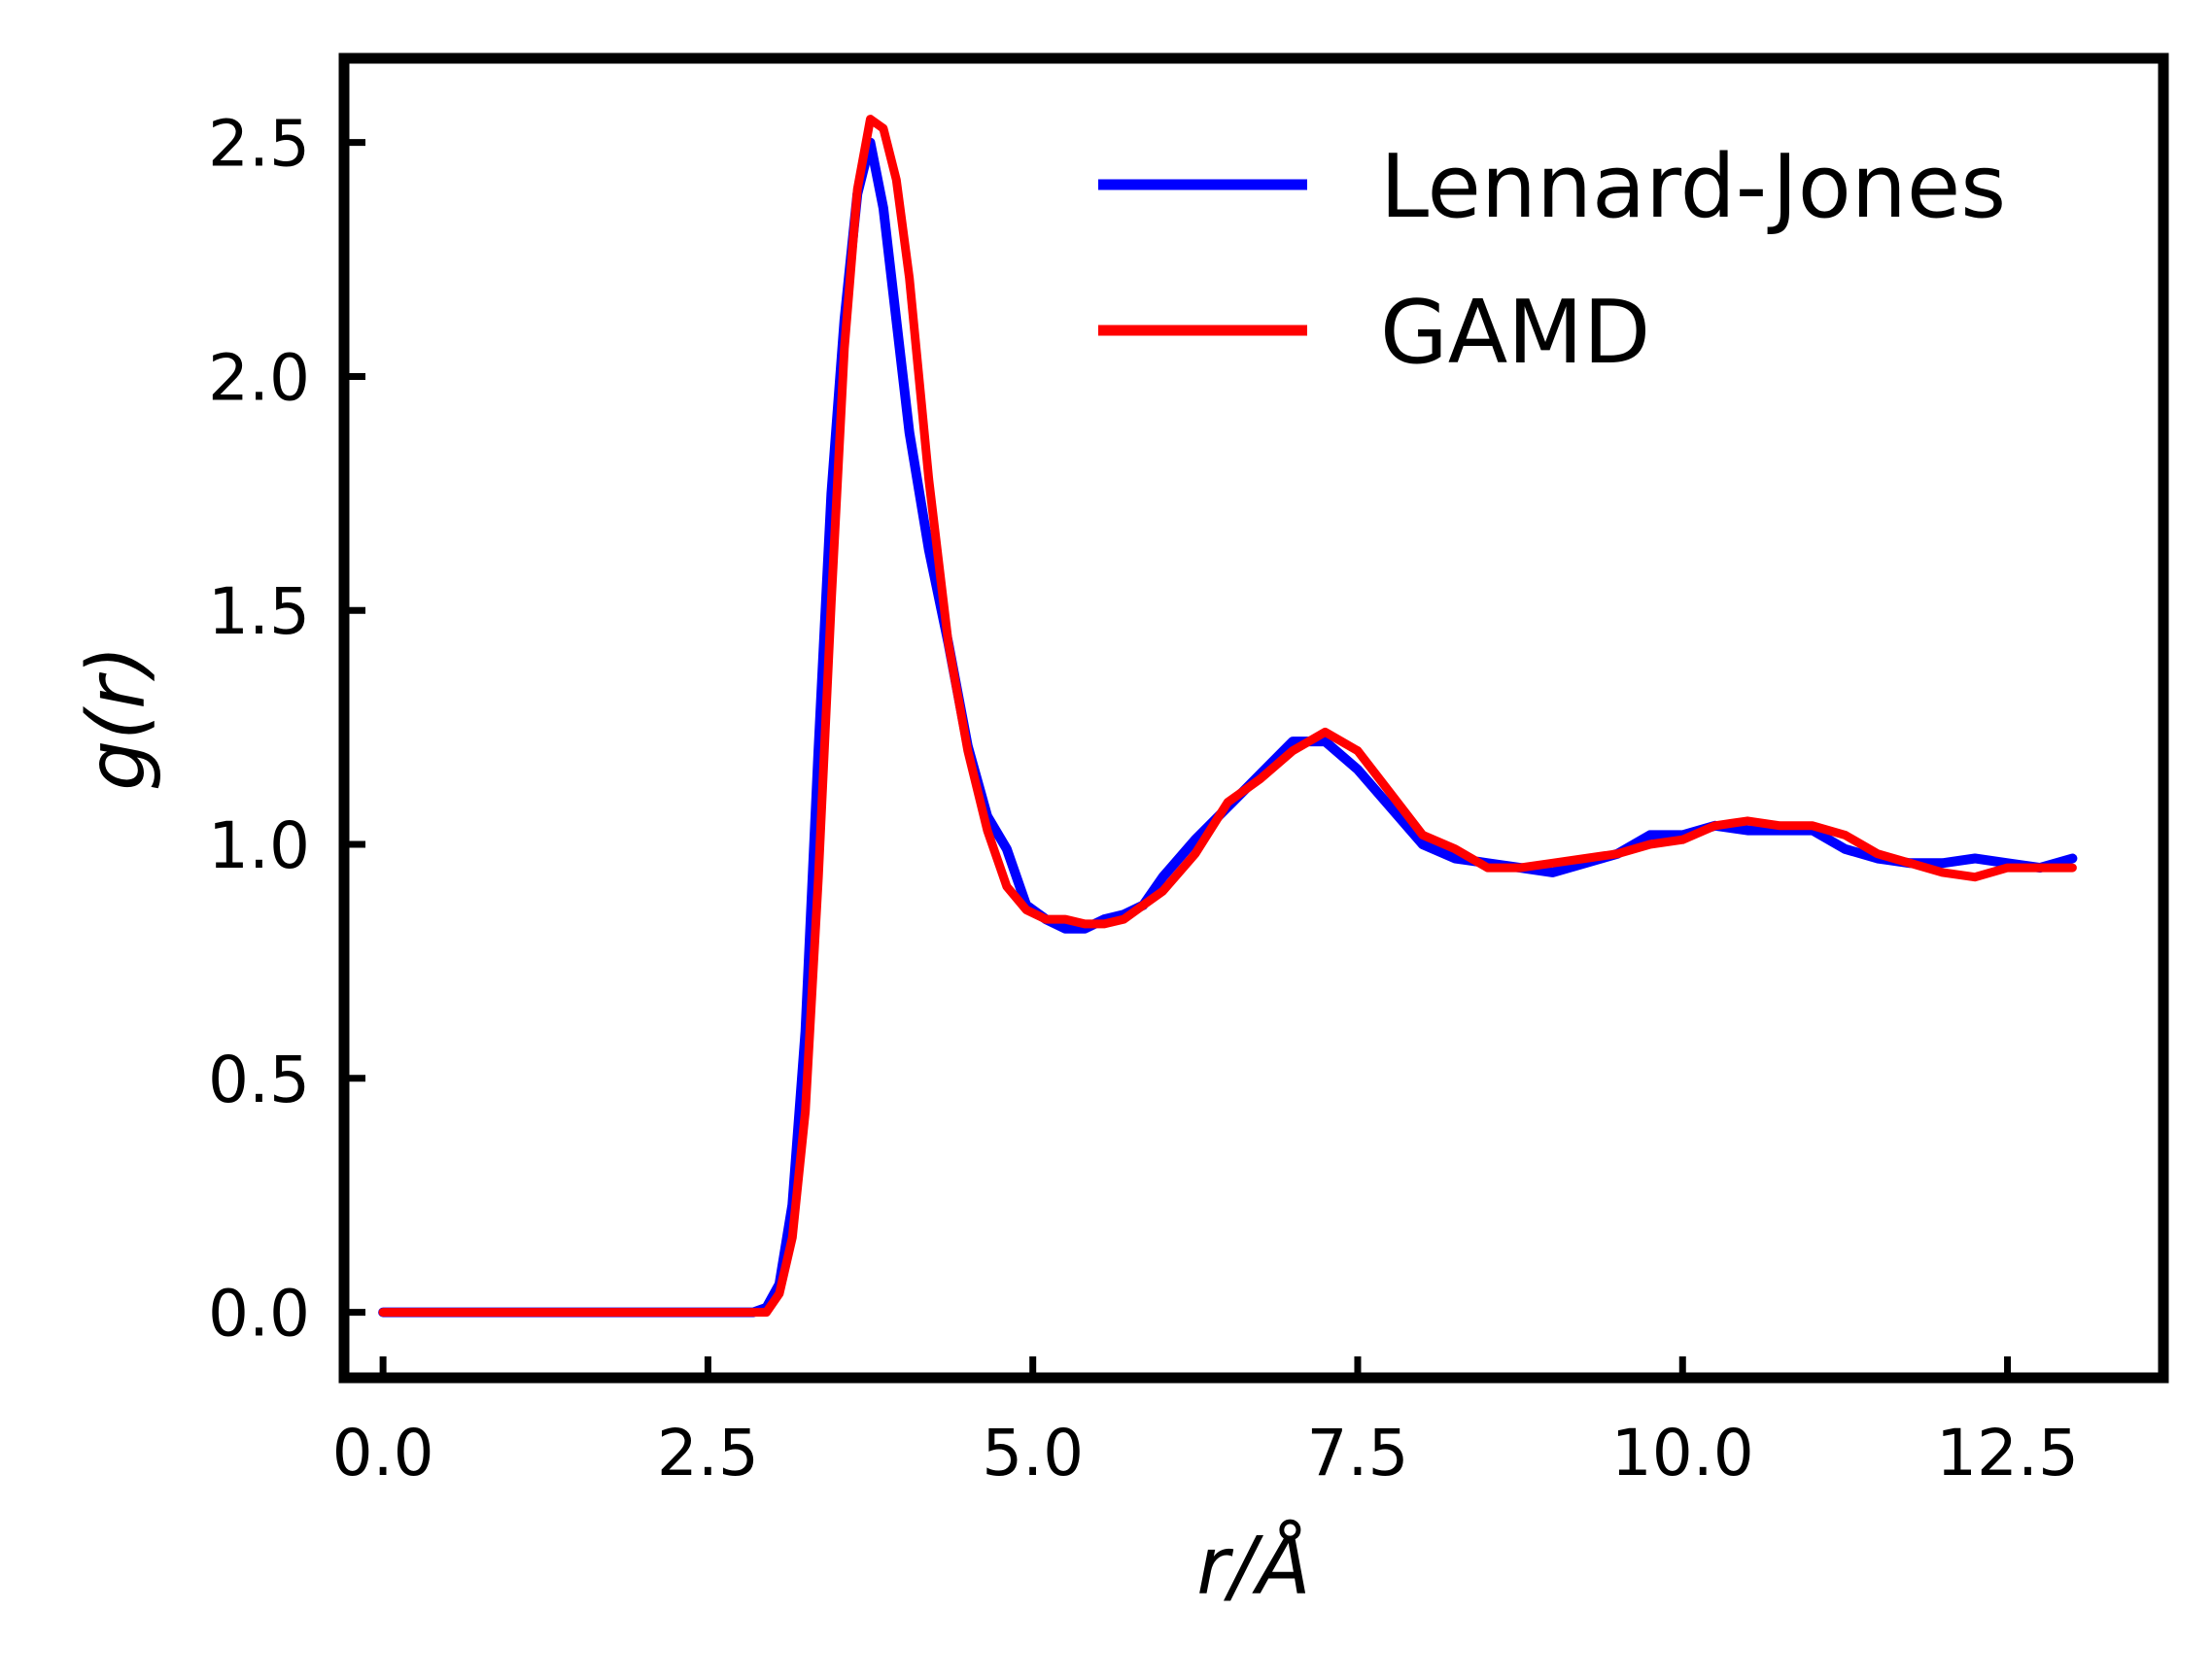 This screenshot has height=1679, width=2212. I want to click on x-tick-label: 0.0, so click(383, 1453).